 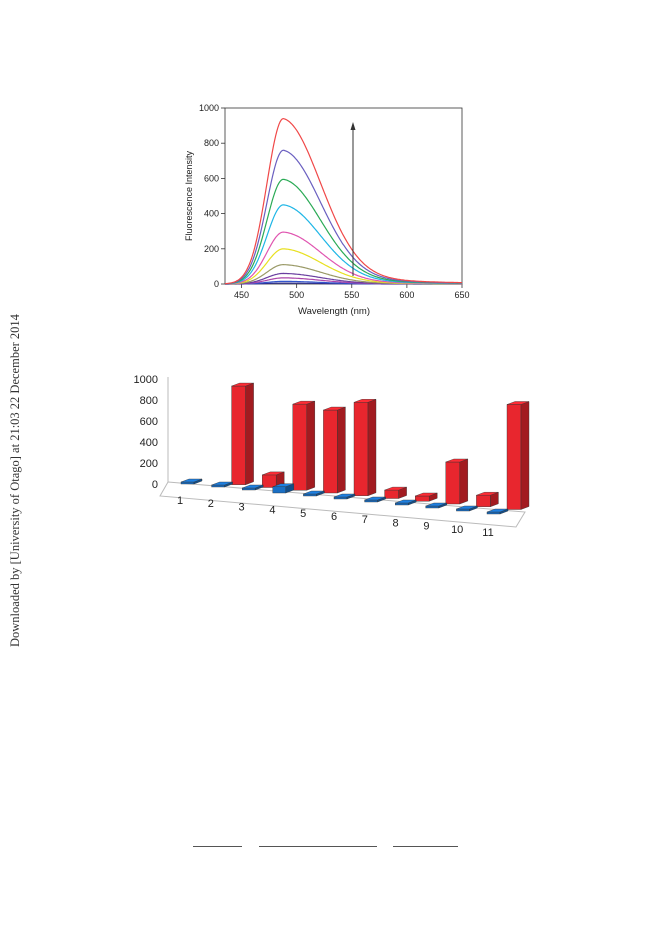 I want to click on bar-category-label-1: 1, so click(x=180, y=501).